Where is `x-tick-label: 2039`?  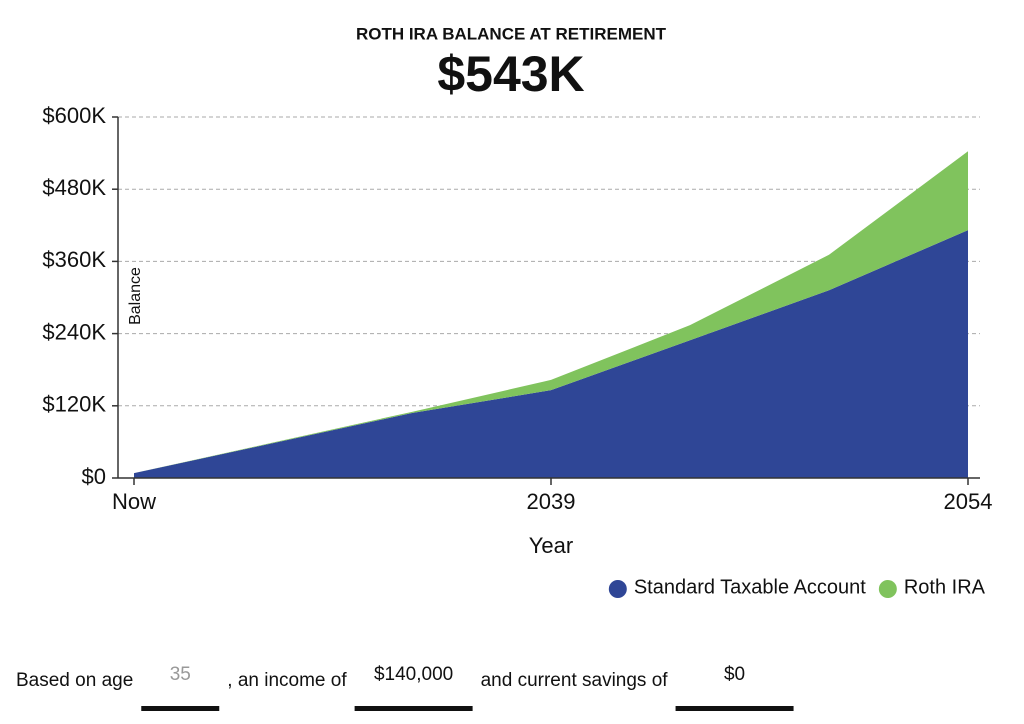
x-tick-label: 2039 is located at coordinates (551, 501).